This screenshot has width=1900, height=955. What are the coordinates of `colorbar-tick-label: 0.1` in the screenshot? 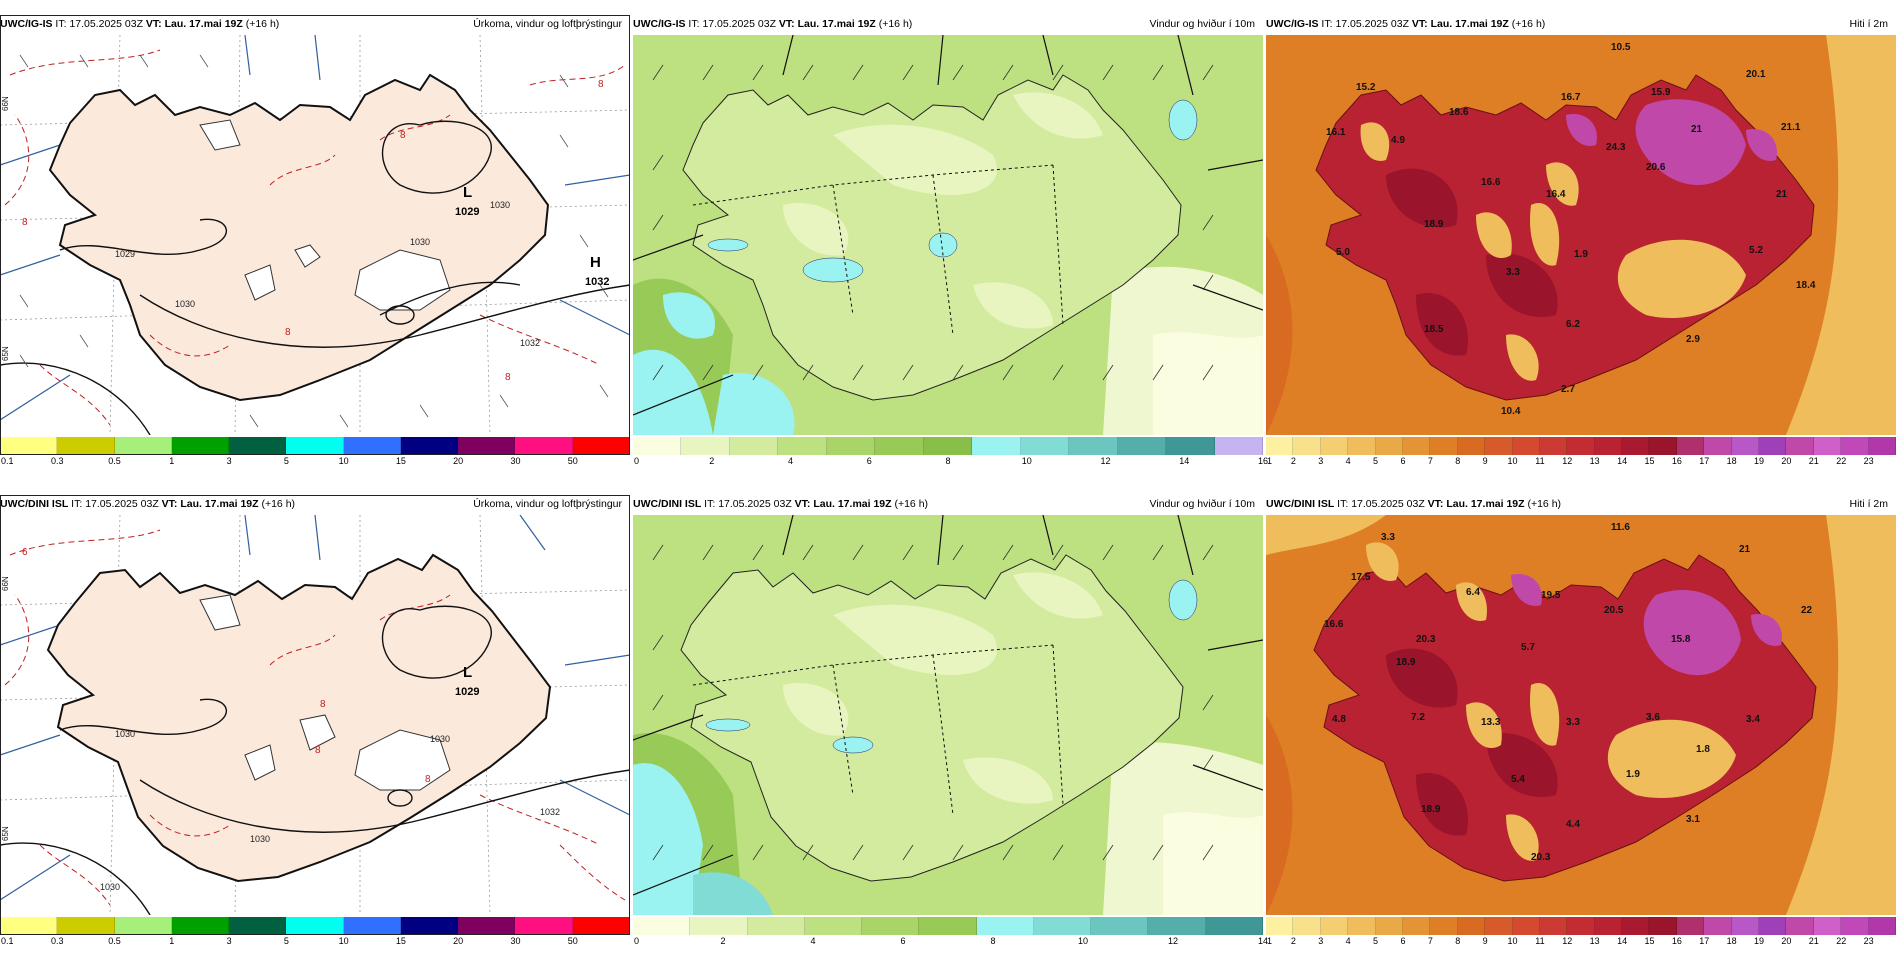 It's located at (7, 461).